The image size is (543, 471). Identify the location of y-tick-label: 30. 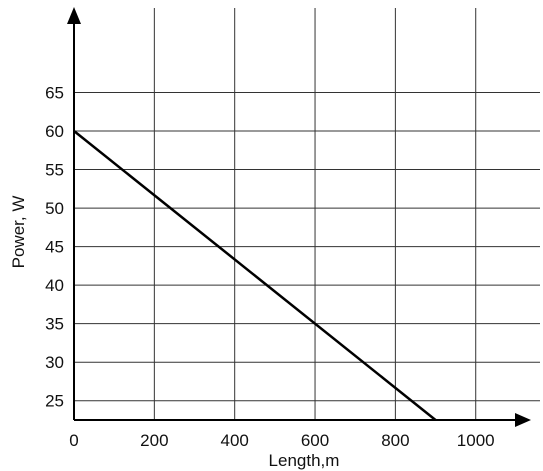
(54, 362).